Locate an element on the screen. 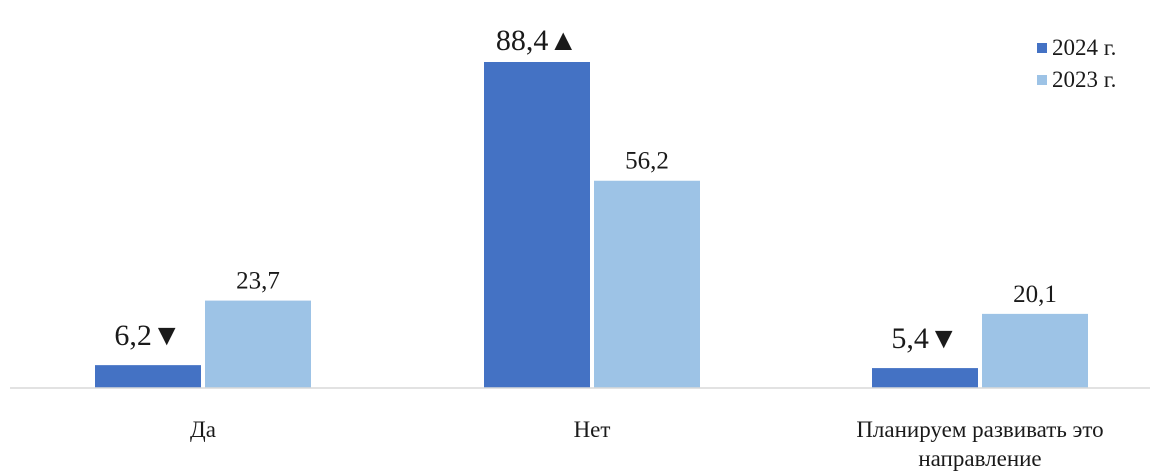  value-label-2024-планируем-развивать-это-направление: 5,4▼ is located at coordinates (924, 338).